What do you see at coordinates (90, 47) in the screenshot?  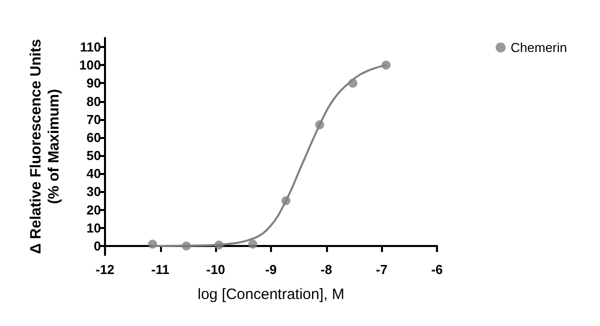 I see `y-tick-label: 110` at bounding box center [90, 47].